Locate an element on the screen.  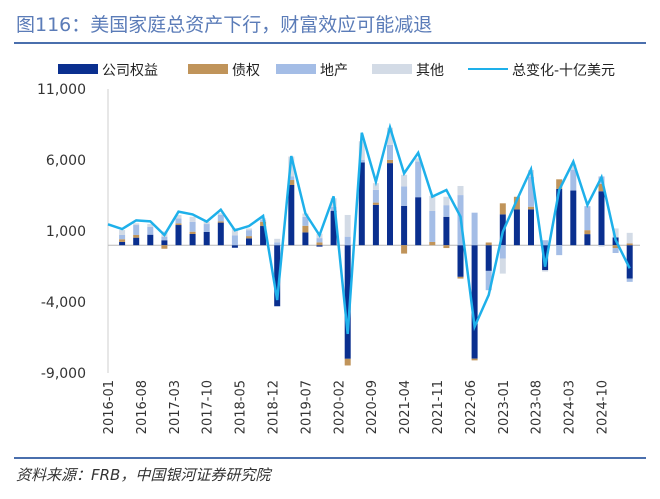
x-tick-label: 2020-02 is located at coordinates (339, 407).